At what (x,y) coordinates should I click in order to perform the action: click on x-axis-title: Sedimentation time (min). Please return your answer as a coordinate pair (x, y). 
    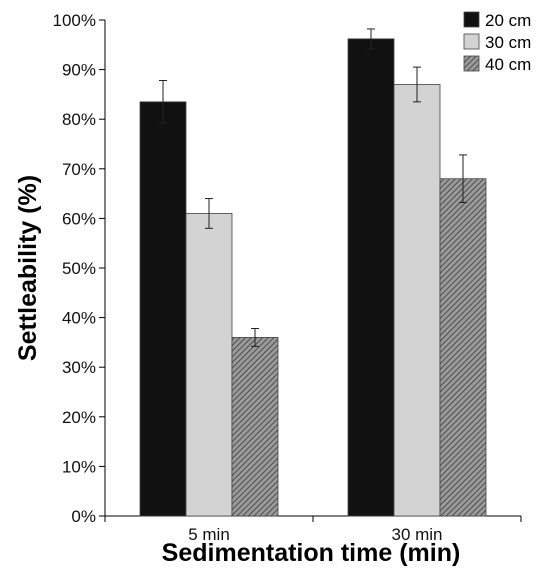
    Looking at the image, I should click on (311, 553).